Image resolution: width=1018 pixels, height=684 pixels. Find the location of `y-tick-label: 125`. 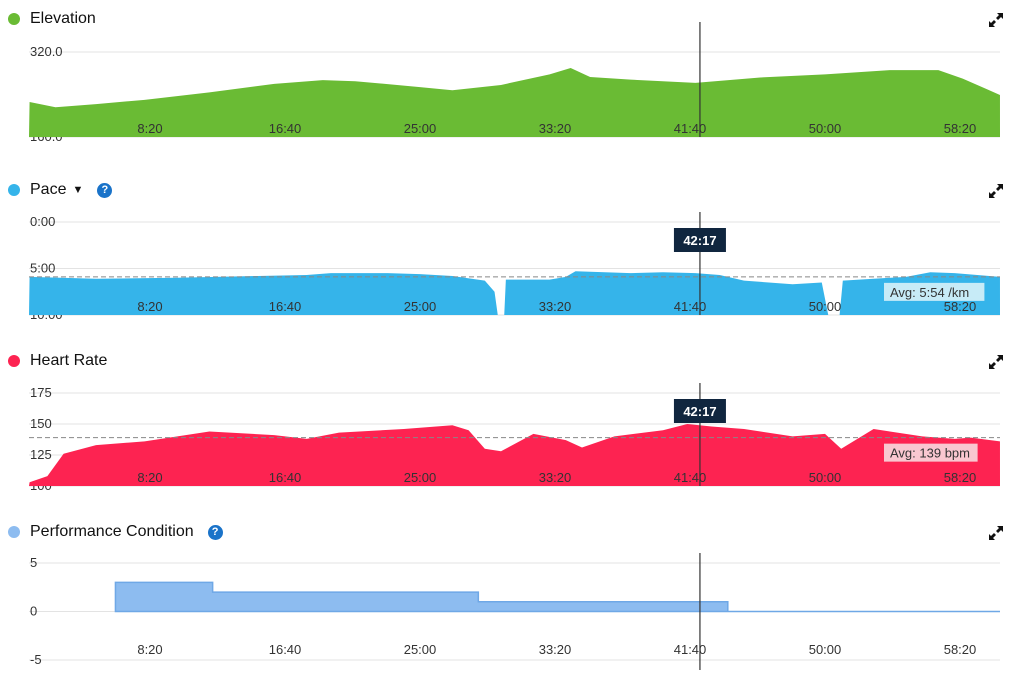

y-tick-label: 125 is located at coordinates (41, 454).